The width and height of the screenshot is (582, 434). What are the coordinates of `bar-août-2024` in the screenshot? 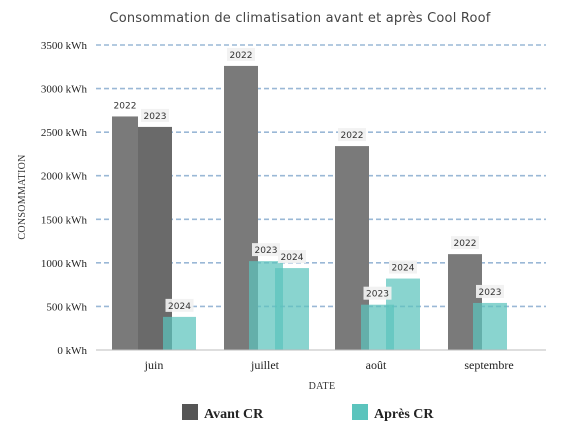 It's located at (403, 314).